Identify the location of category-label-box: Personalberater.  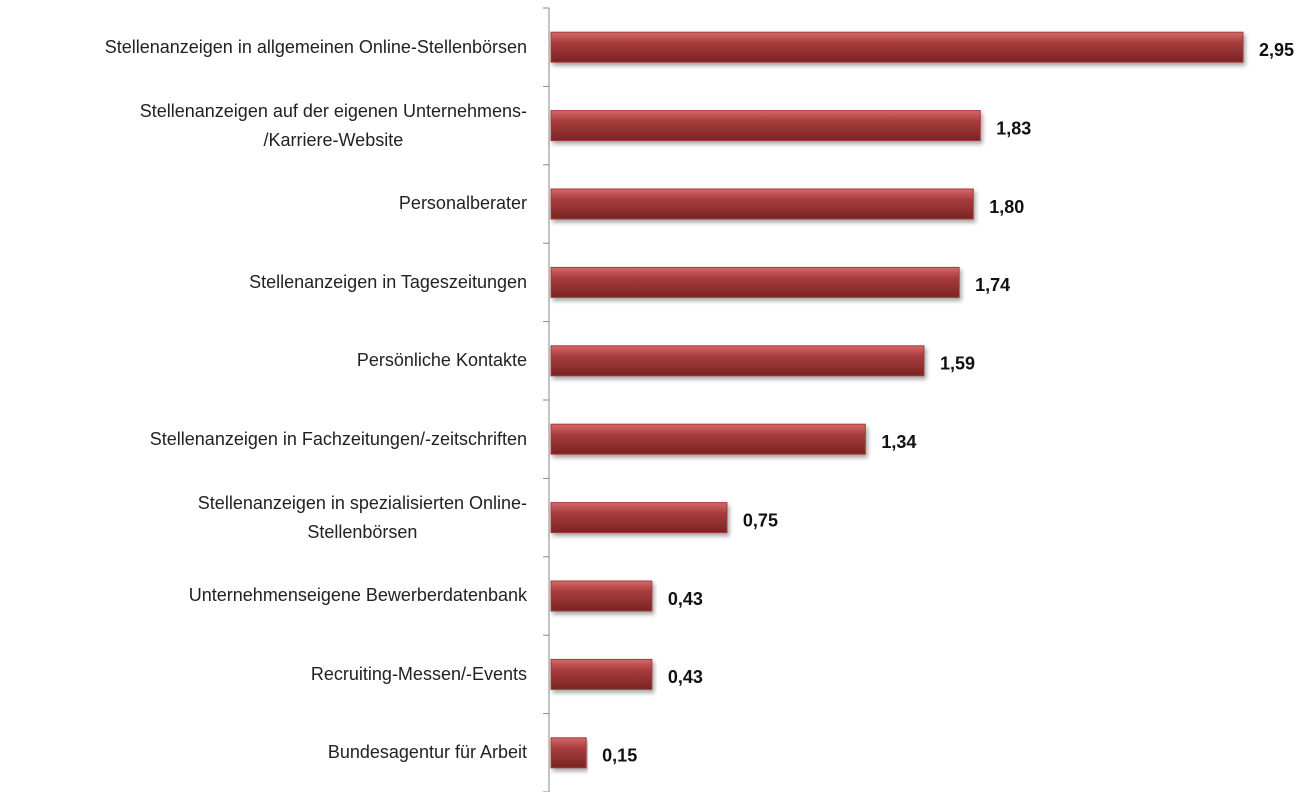
(263, 204).